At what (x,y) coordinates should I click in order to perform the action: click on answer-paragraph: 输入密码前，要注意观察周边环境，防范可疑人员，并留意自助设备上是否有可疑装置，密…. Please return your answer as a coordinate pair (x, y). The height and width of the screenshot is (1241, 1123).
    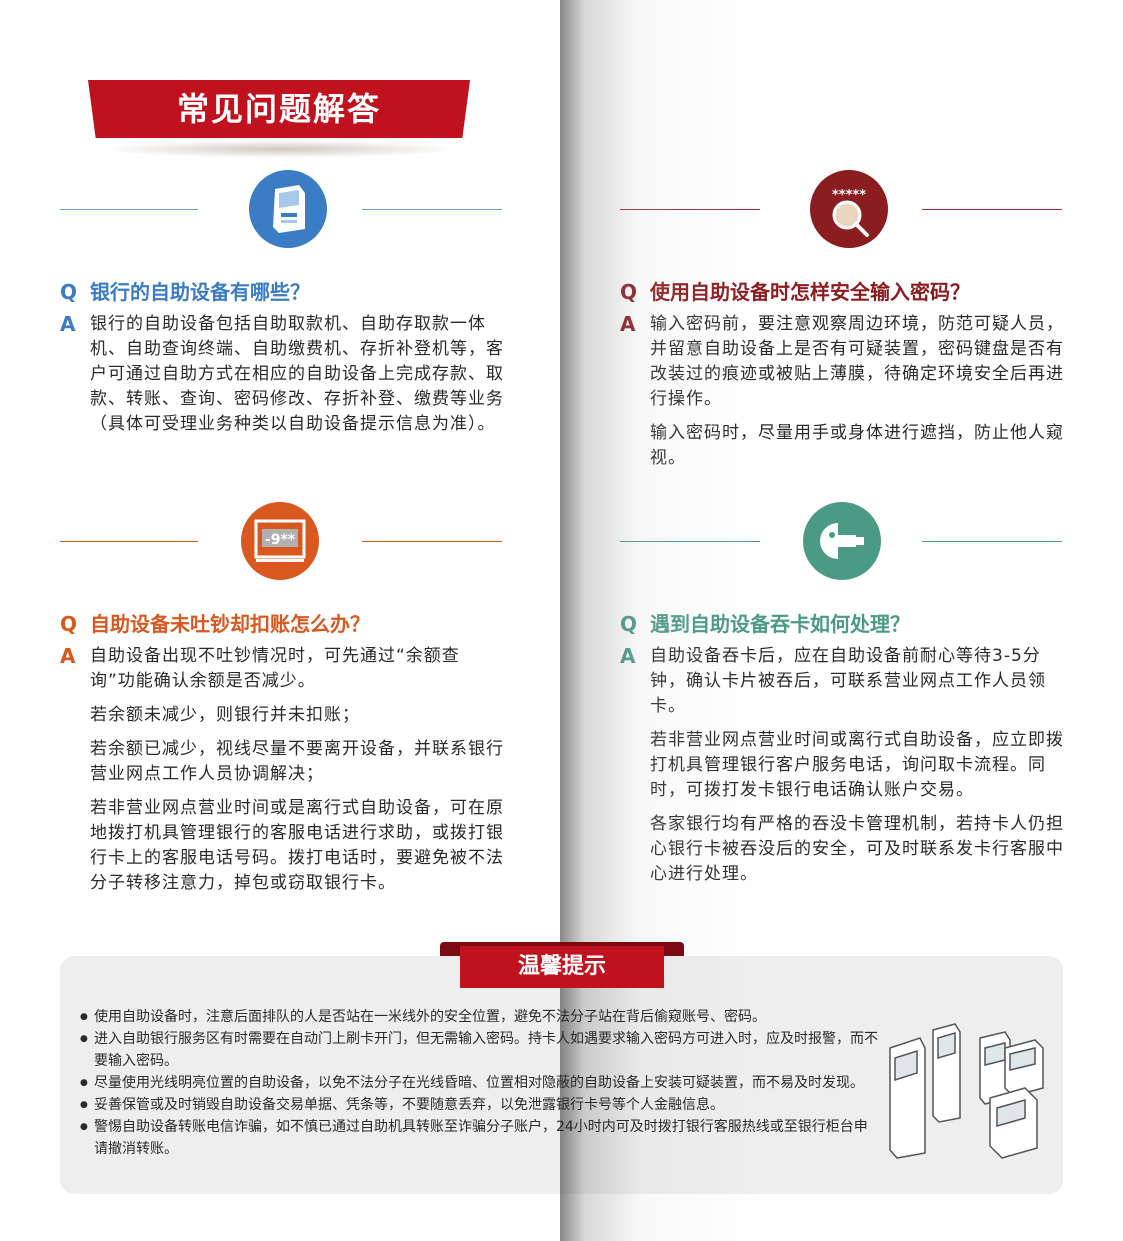
    Looking at the image, I should click on (857, 361).